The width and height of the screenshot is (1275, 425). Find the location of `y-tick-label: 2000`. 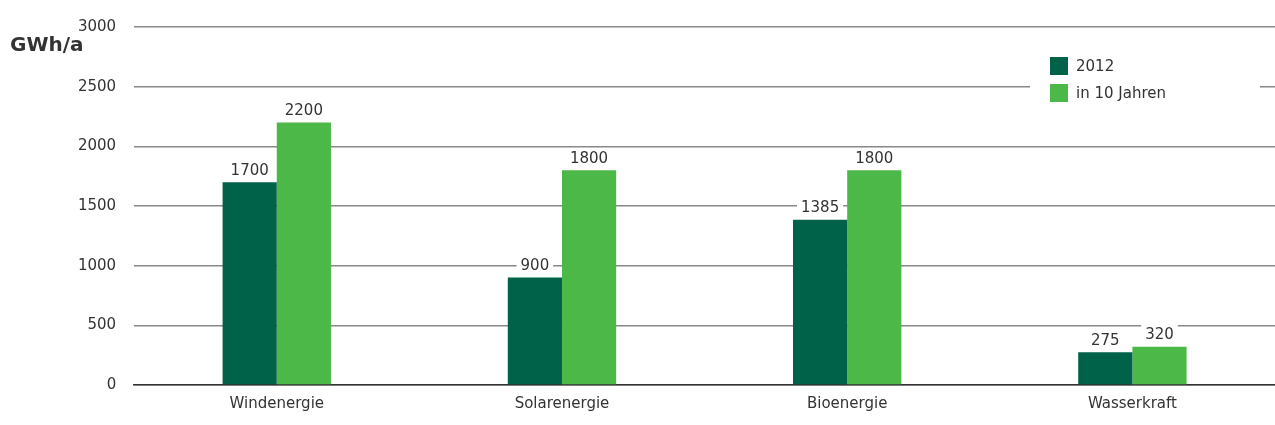

y-tick-label: 2000 is located at coordinates (97, 145).